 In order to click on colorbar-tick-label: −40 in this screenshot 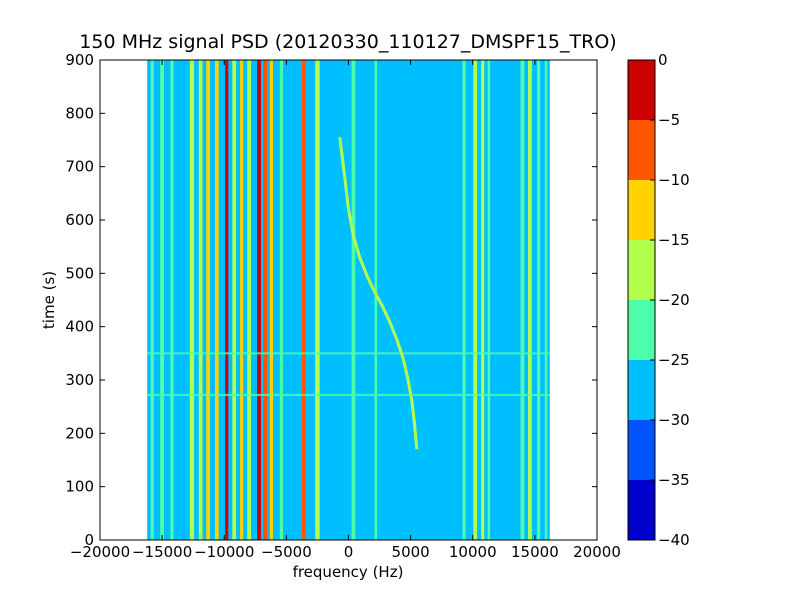, I will do `click(674, 540)`.